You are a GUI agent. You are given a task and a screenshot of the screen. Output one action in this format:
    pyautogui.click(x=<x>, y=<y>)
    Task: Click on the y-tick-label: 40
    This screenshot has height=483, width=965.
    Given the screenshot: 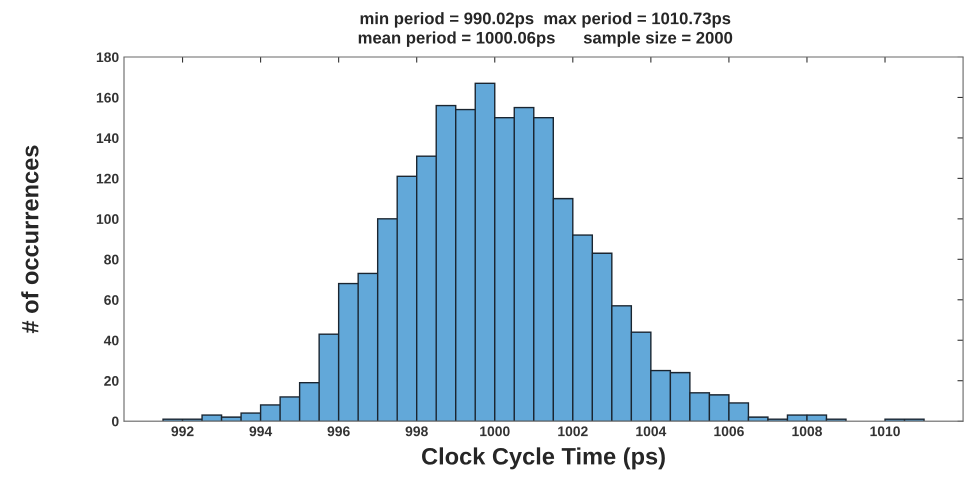 What is the action you would take?
    pyautogui.click(x=111, y=341)
    